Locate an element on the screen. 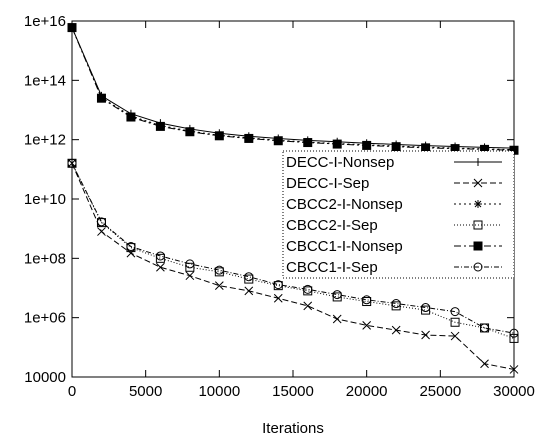  x-tick-label: 20000 is located at coordinates (367, 391).